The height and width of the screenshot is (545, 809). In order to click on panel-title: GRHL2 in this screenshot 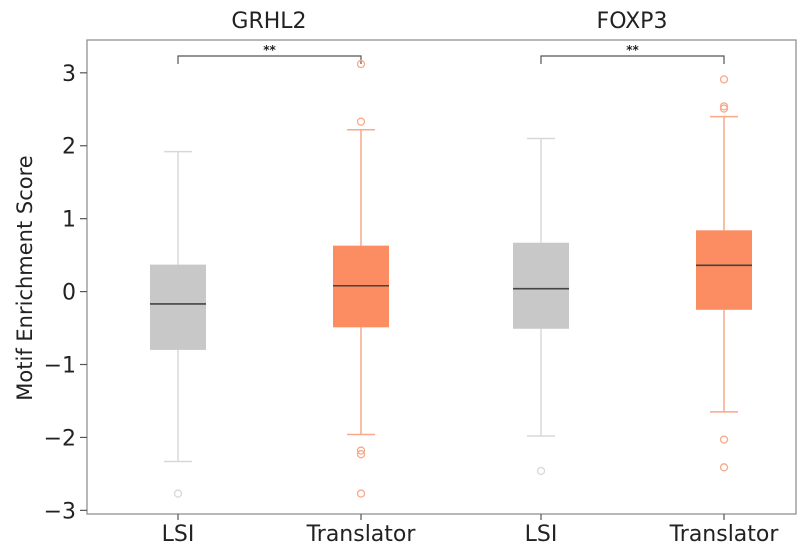, I will do `click(268, 21)`.